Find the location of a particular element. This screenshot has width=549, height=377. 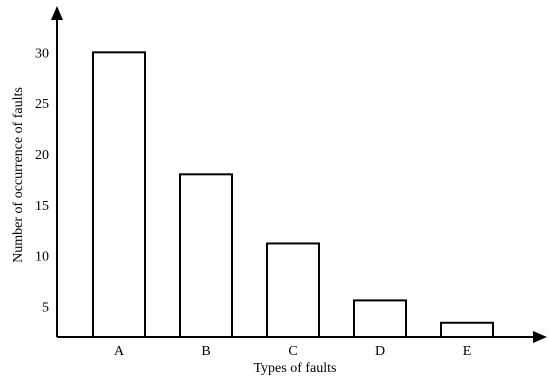

x-tick-label-c: C is located at coordinates (292, 351).